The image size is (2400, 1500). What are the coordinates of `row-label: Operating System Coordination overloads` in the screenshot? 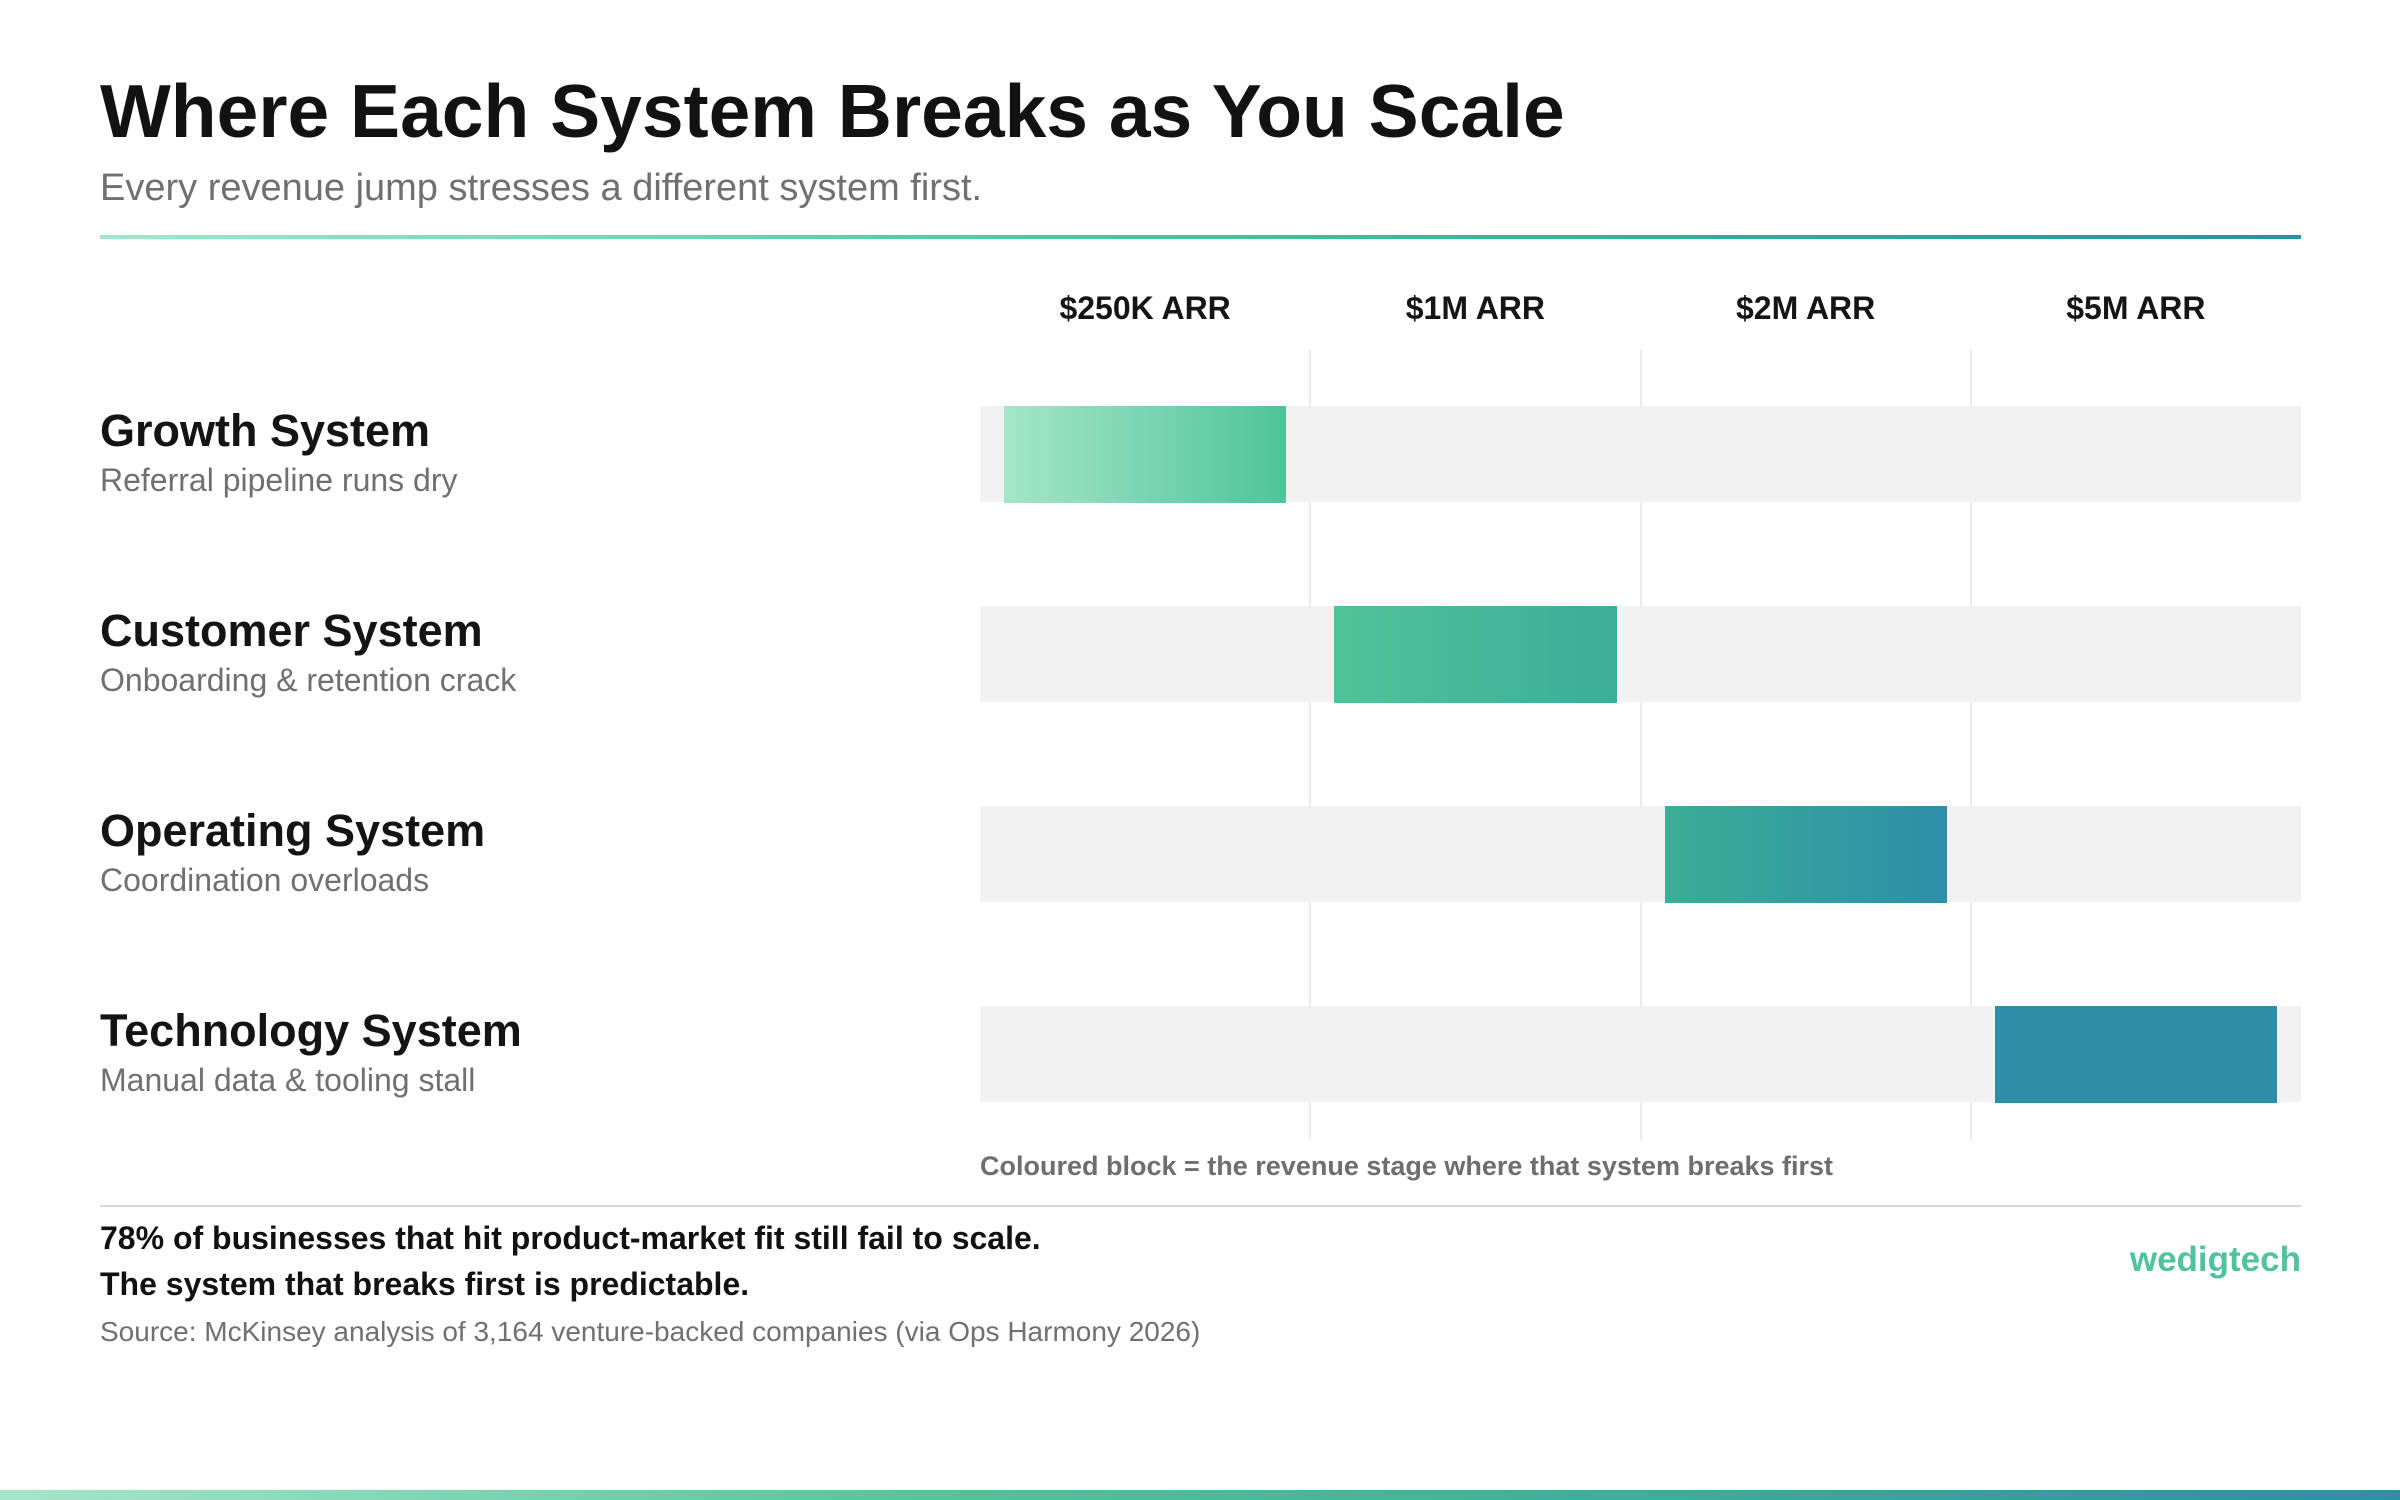 It's located at (530, 852).